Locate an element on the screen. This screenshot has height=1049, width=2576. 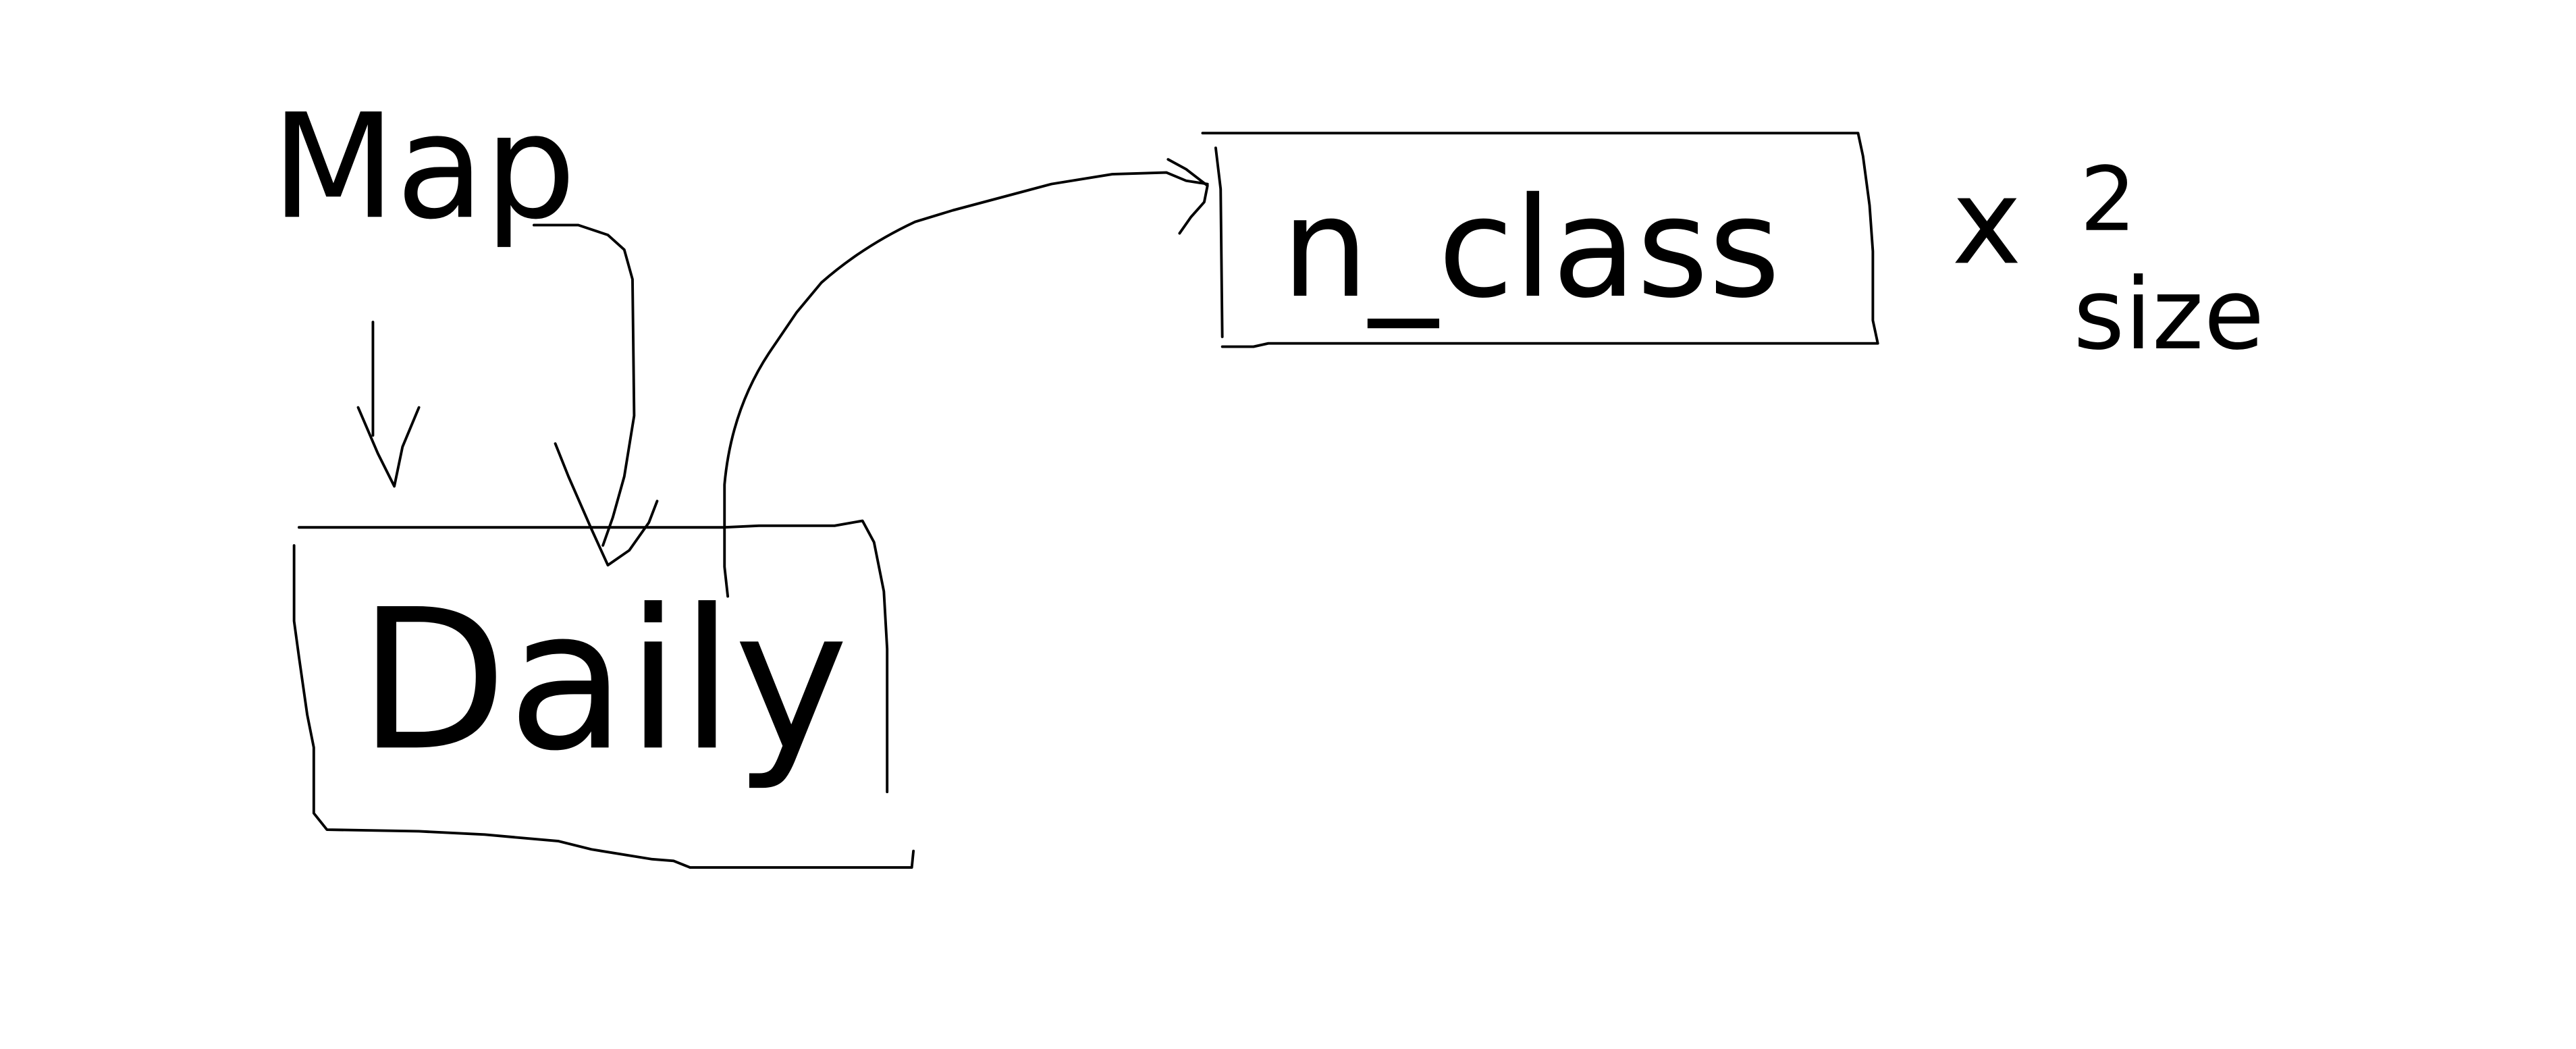
node-label: Map is located at coordinates (424, 166).